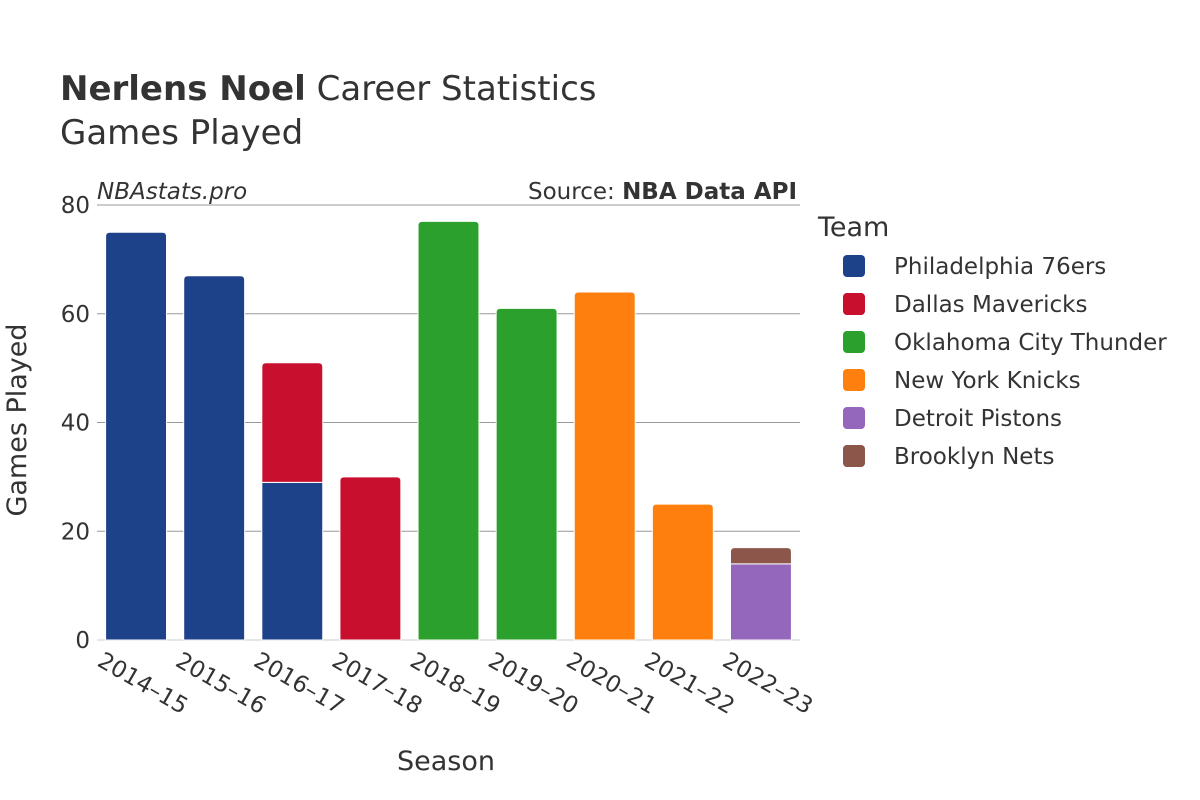  What do you see at coordinates (446, 761) in the screenshot?
I see `x-axis-title: Season` at bounding box center [446, 761].